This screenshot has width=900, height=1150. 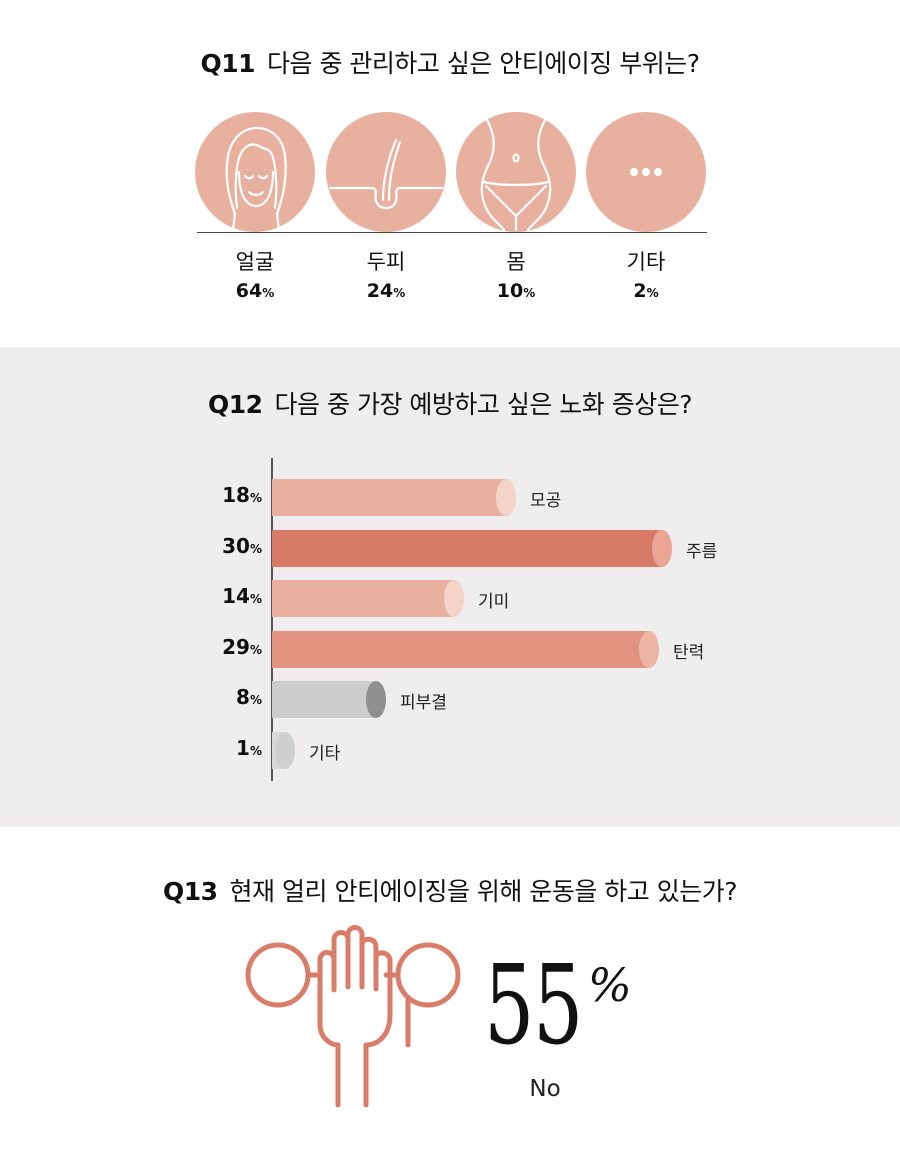 What do you see at coordinates (516, 172) in the screenshot?
I see `body-icon` at bounding box center [516, 172].